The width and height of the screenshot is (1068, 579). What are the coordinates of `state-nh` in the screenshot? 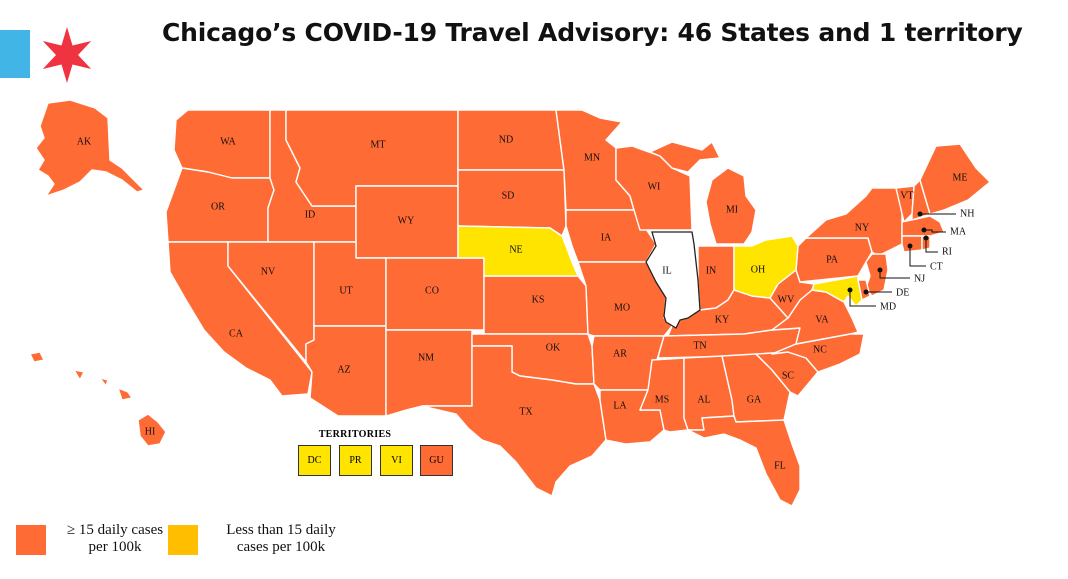 It's located at (921, 200).